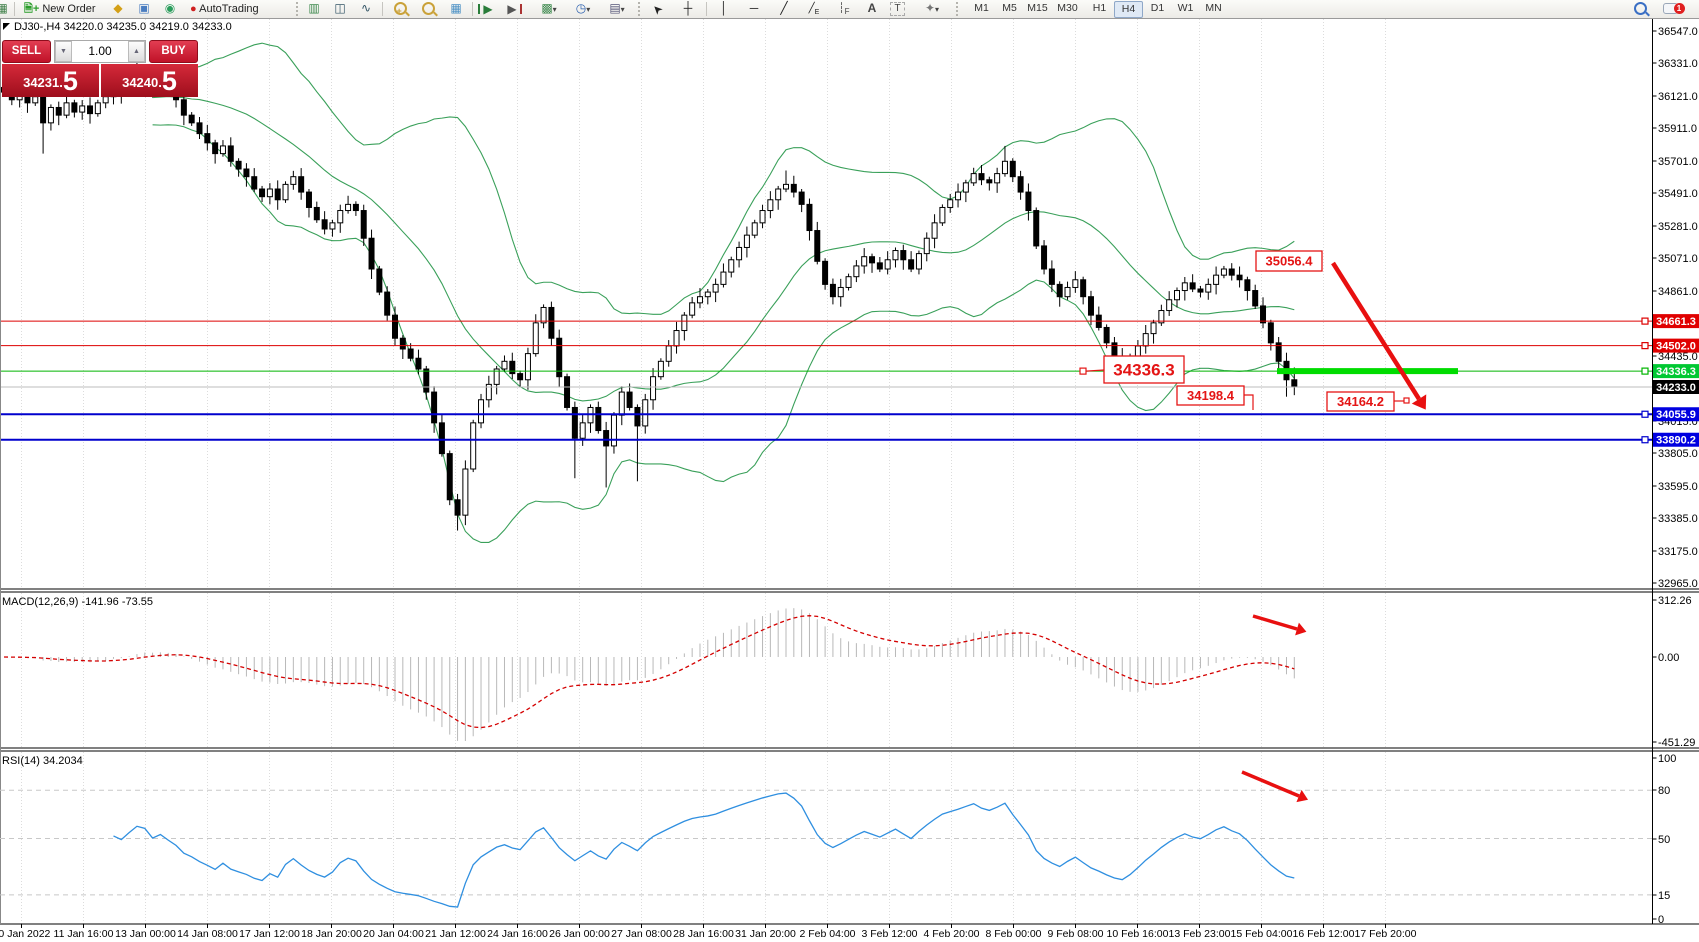 This screenshot has width=1699, height=942. I want to click on timeframe-h4: H4, so click(1128, 9).